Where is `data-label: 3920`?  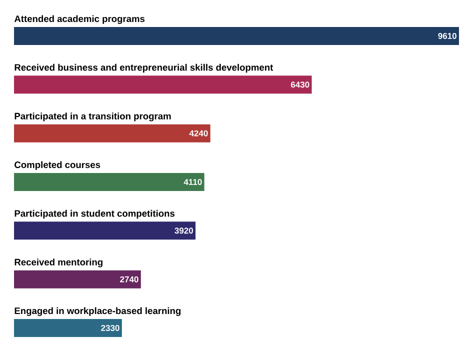
data-label: 3920 is located at coordinates (183, 231).